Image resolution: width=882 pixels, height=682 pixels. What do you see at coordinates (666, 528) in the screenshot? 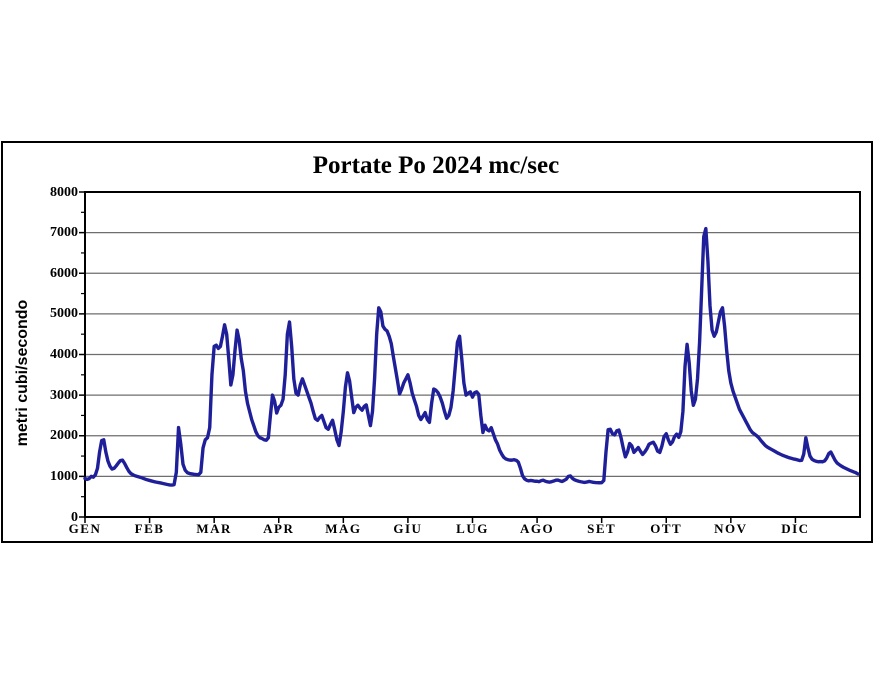
I see `x-tick-label: OTT` at bounding box center [666, 528].